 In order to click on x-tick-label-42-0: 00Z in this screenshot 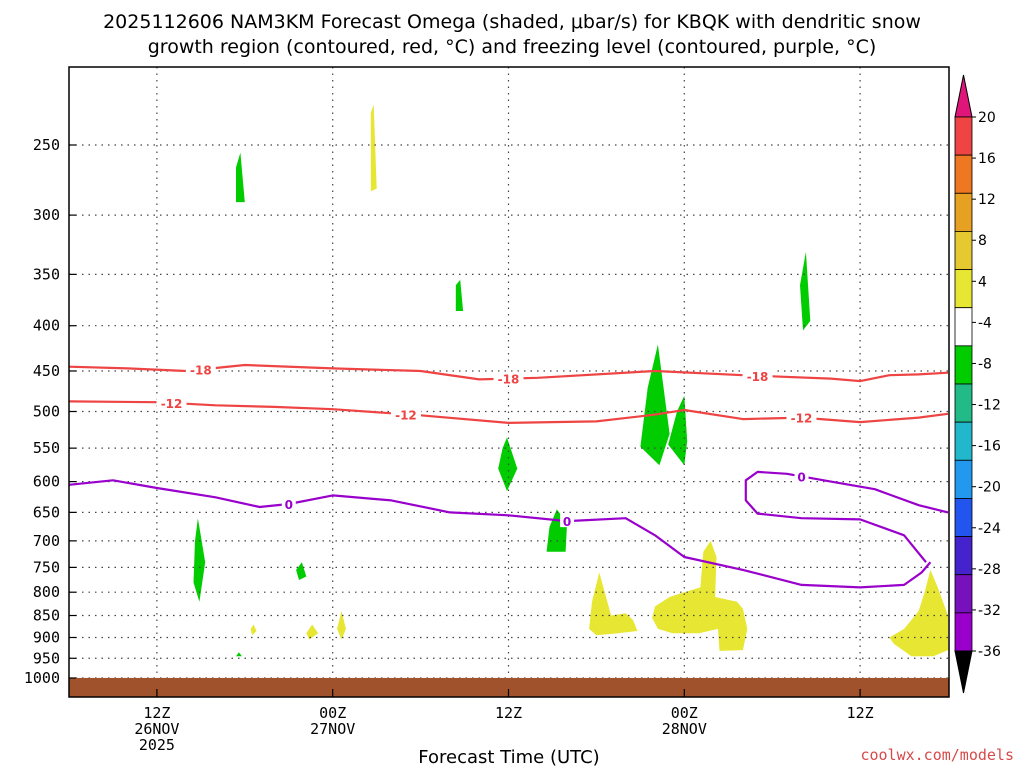, I will do `click(684, 713)`.